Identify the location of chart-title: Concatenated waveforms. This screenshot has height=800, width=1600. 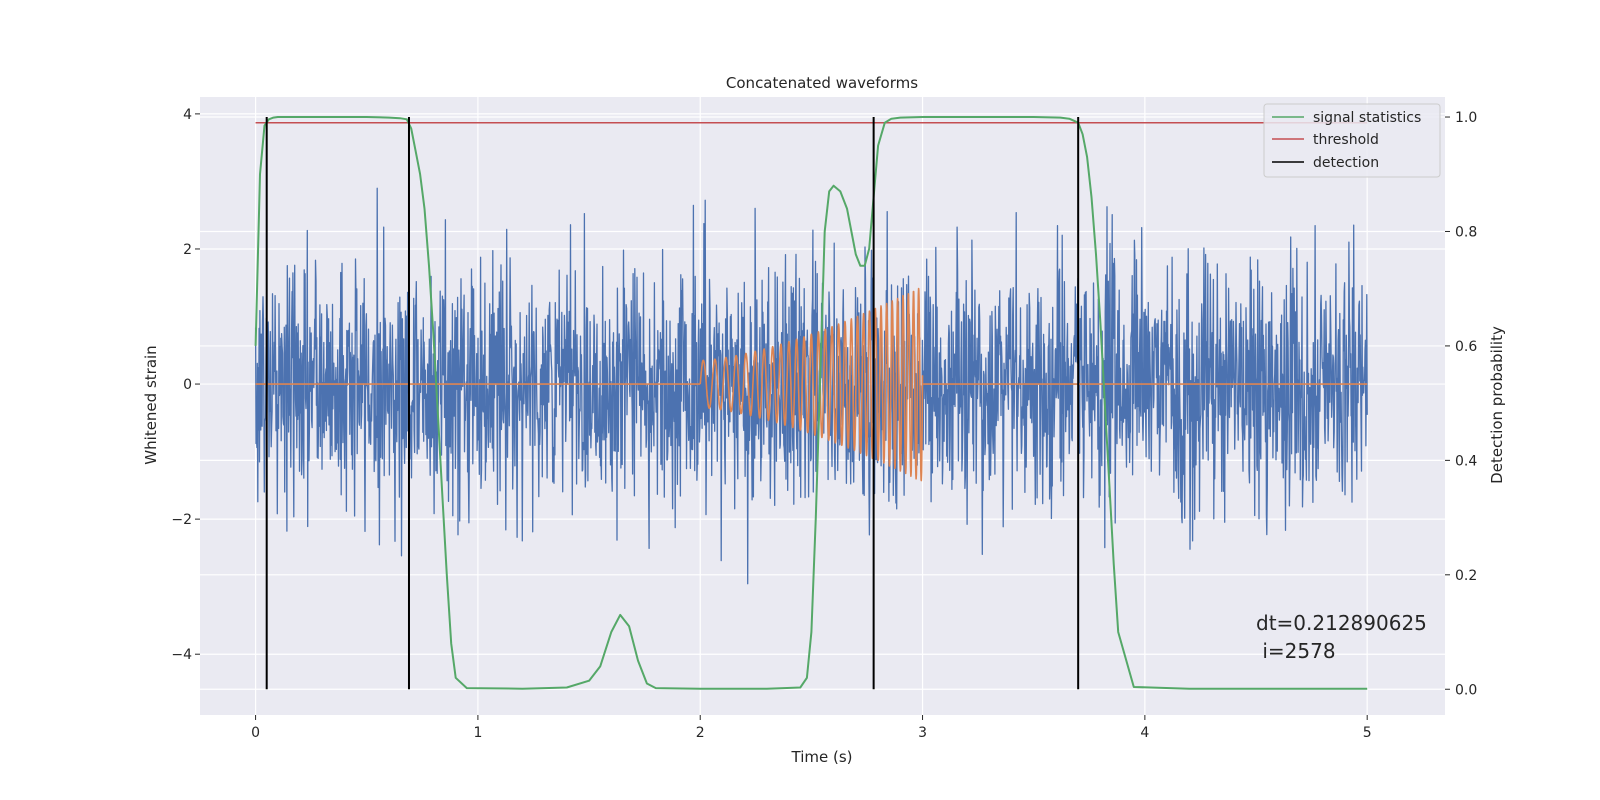
(822, 83).